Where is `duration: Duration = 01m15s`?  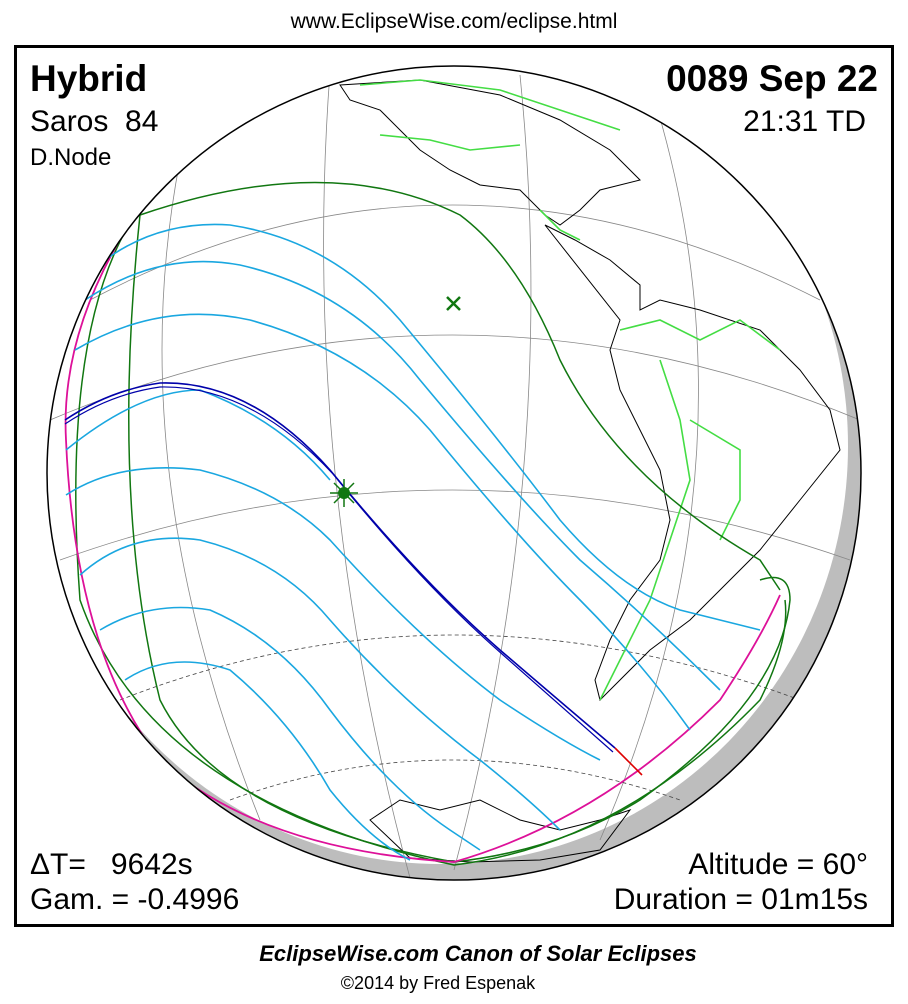 duration: Duration = 01m15s is located at coordinates (741, 899).